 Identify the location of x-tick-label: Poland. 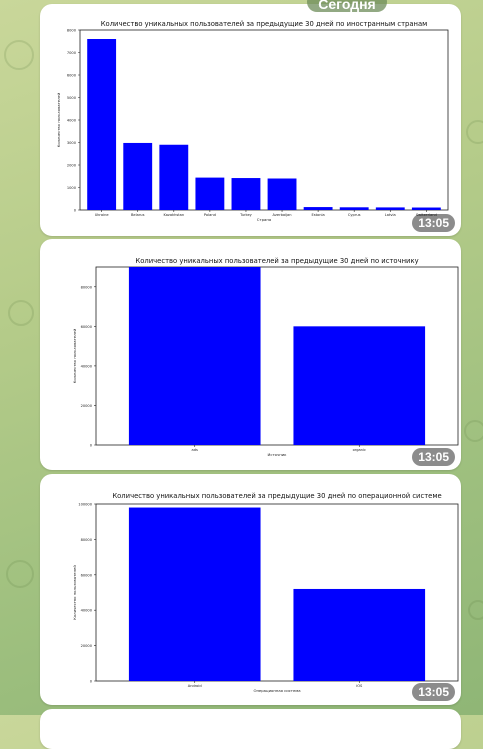
(210, 215).